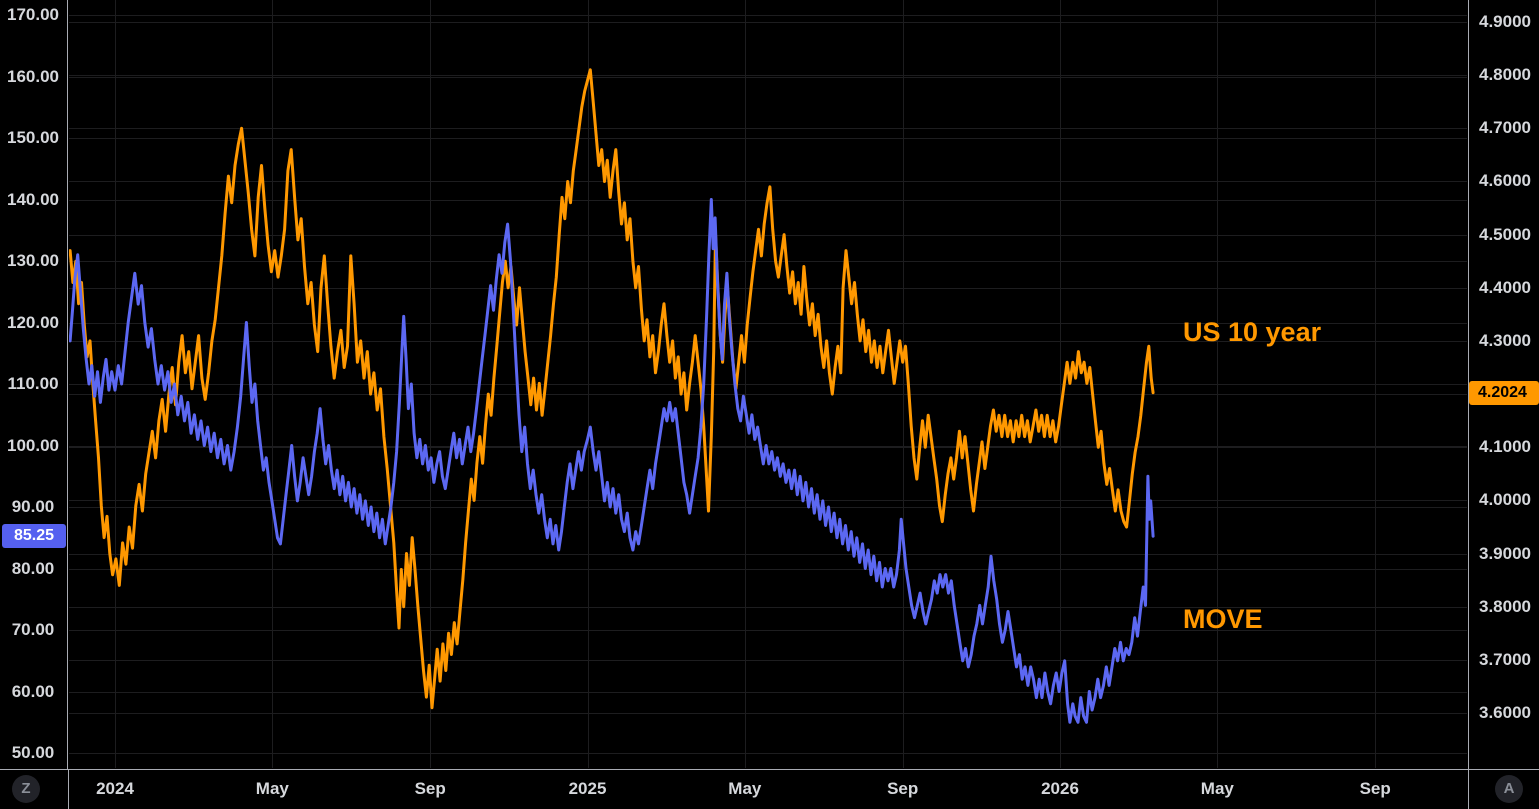 This screenshot has height=809, width=1539. Describe the element at coordinates (1060, 788) in the screenshot. I see `time-axis-tick: 2026` at that location.